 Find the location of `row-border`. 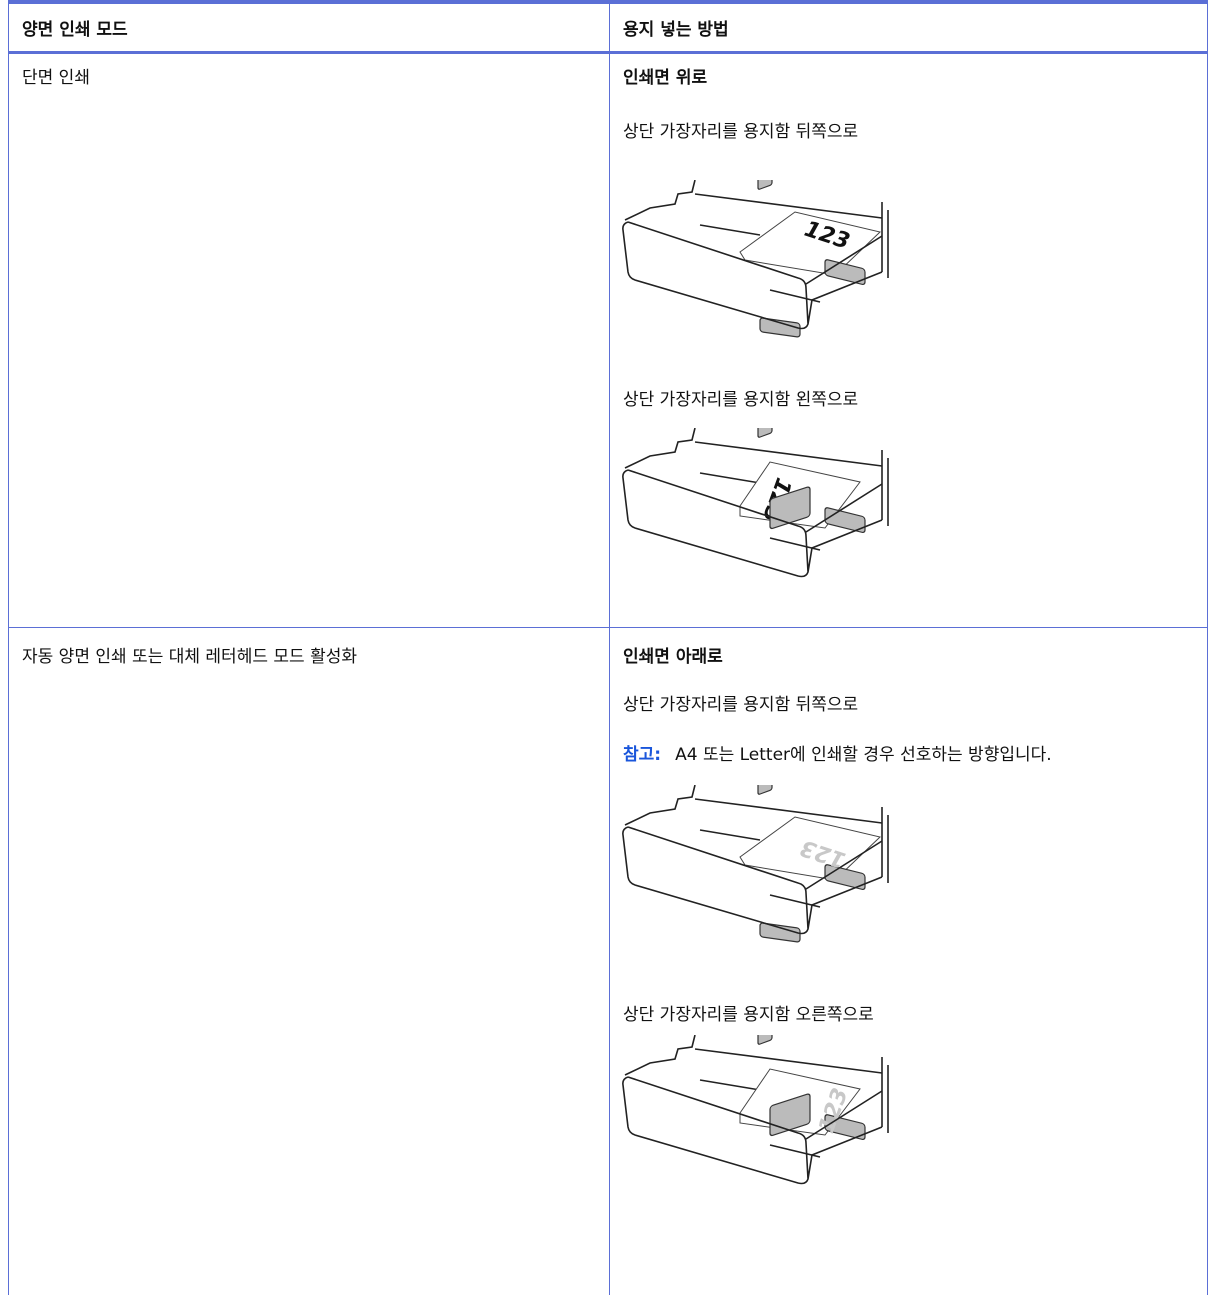

row-border is located at coordinates (608, 627).